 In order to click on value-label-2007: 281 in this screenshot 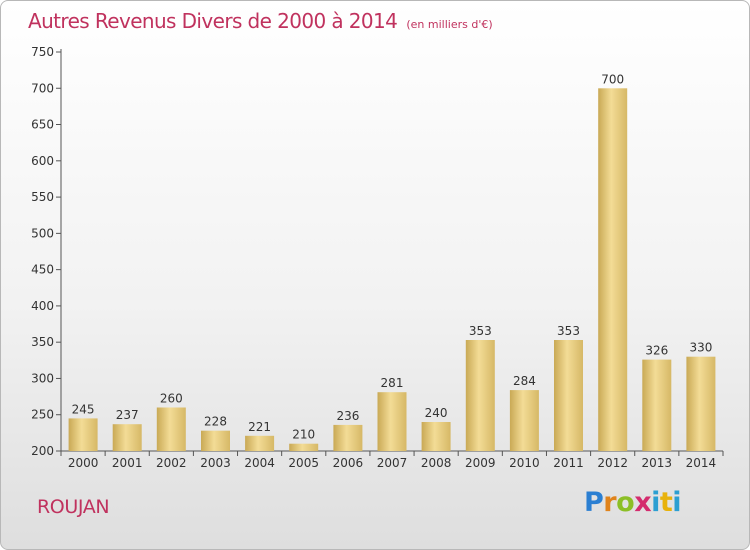, I will do `click(392, 383)`.